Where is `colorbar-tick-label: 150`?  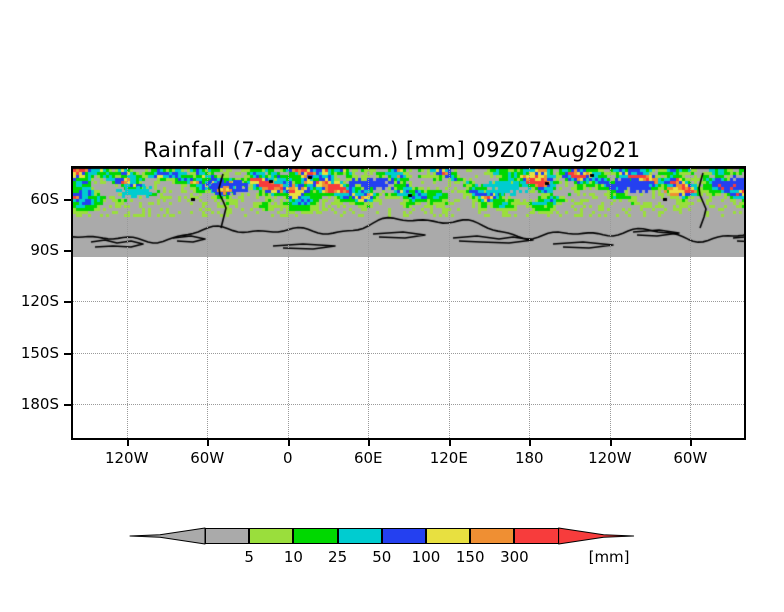
colorbar-tick-label: 150 is located at coordinates (470, 557).